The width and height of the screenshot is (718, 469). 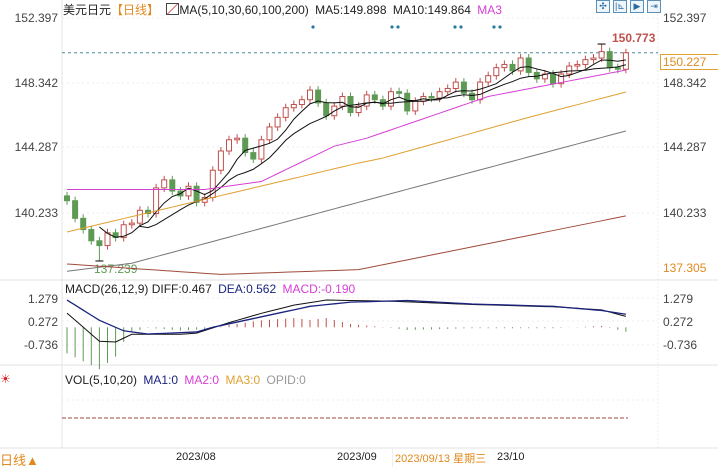 What do you see at coordinates (620, 6) in the screenshot?
I see `chart-start-icon: |⊾` at bounding box center [620, 6].